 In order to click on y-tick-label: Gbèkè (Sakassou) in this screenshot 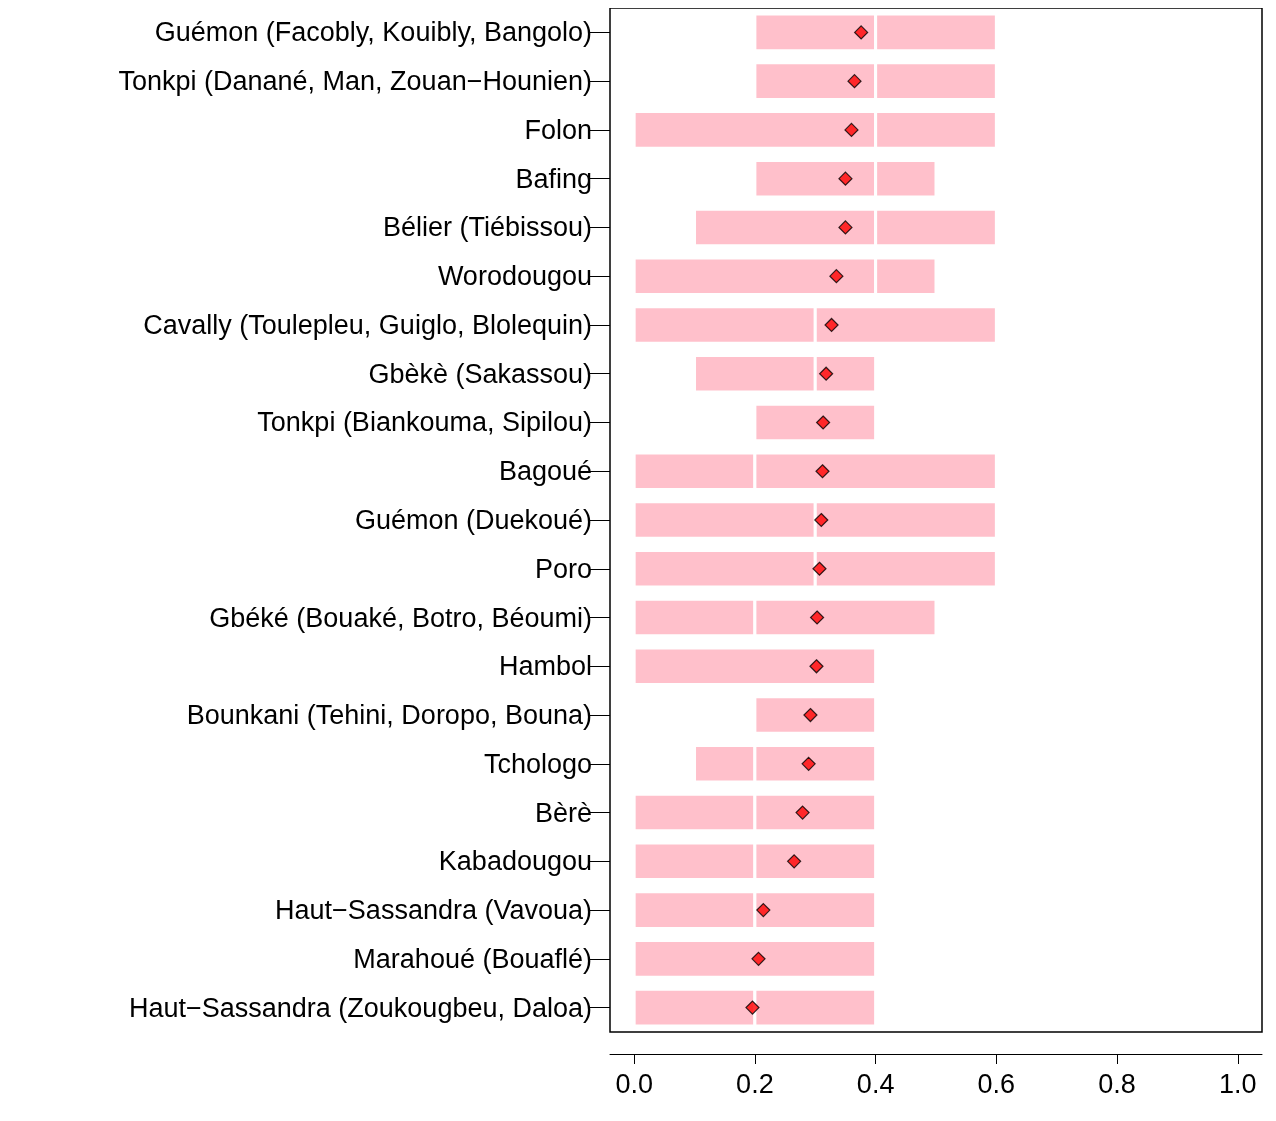, I will do `click(480, 373)`.